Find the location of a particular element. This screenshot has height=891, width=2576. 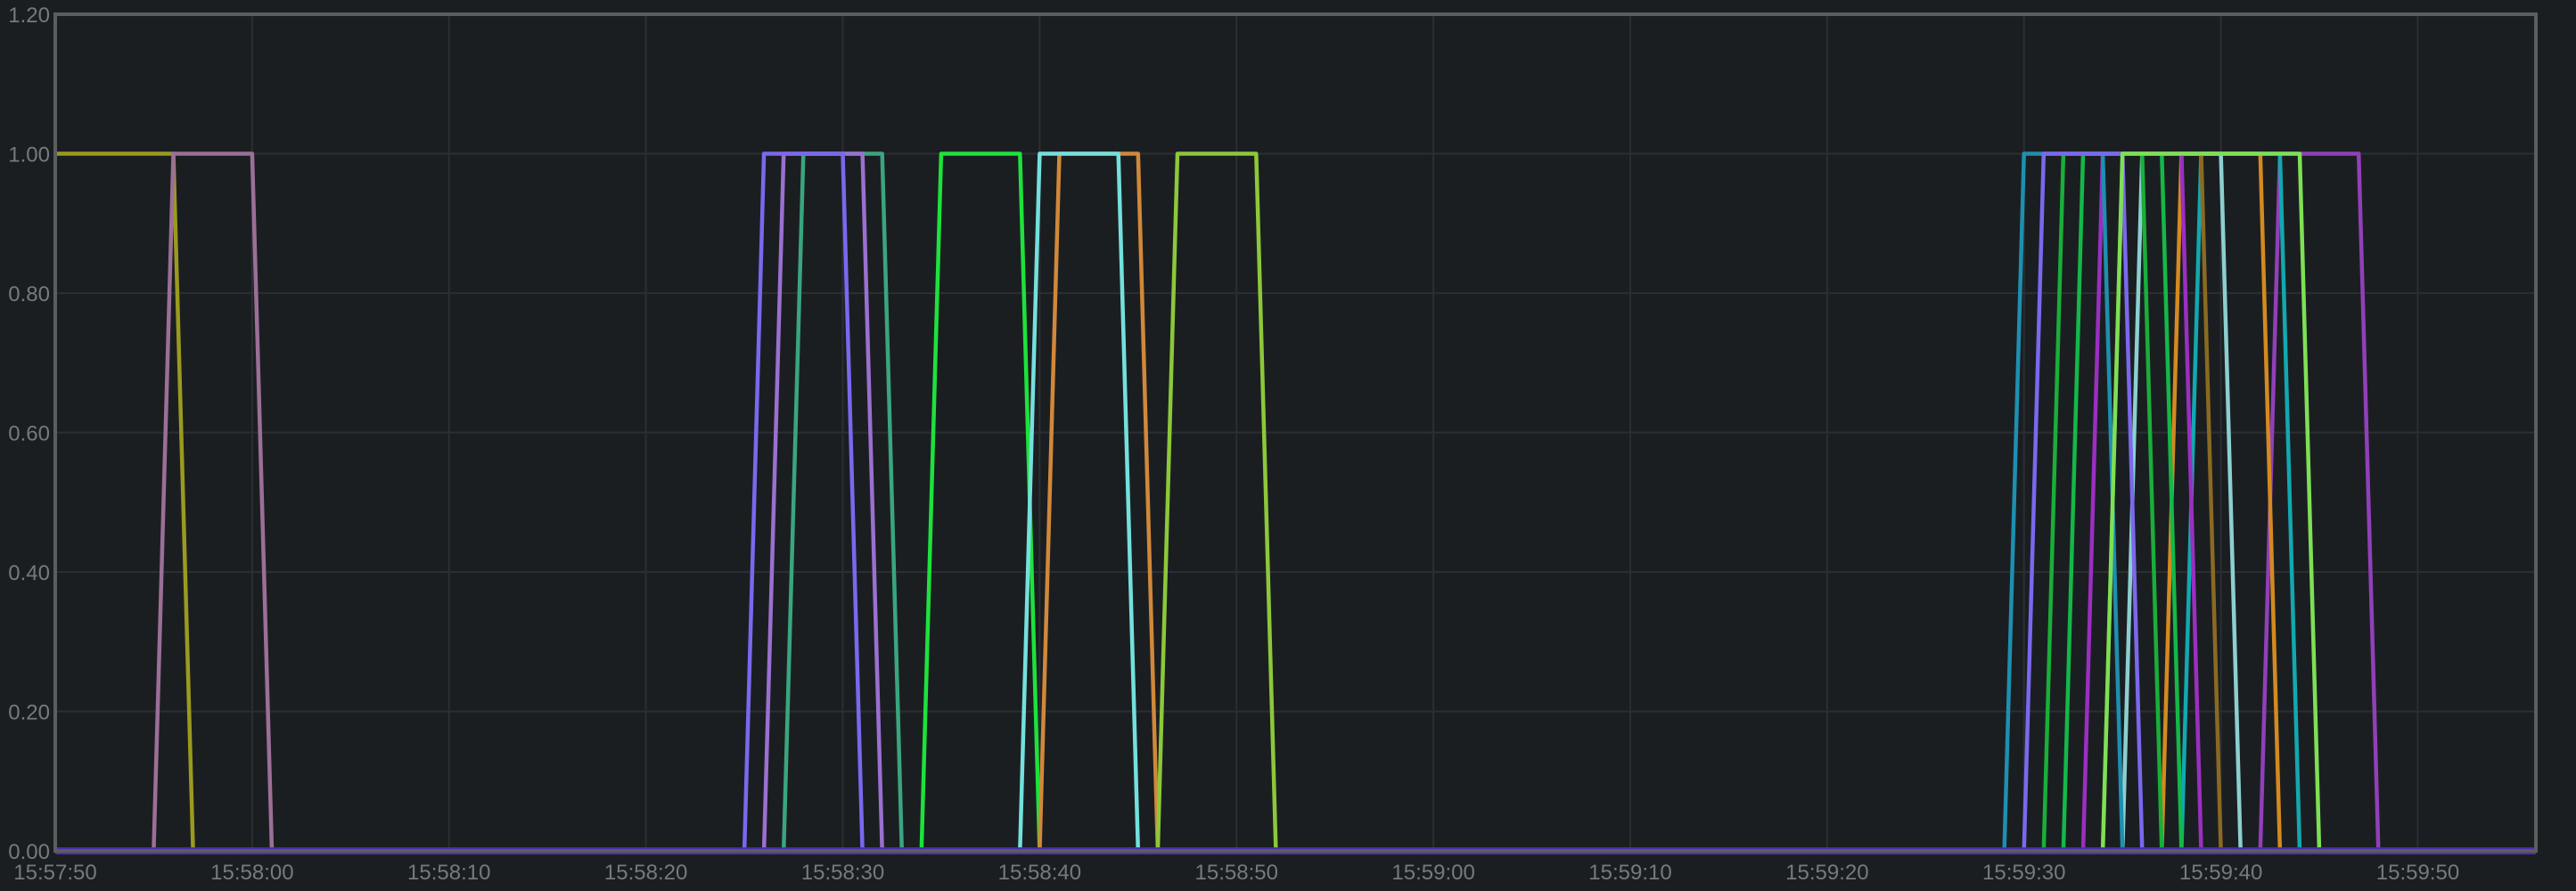

x-tick-label: 15:59:00 is located at coordinates (1433, 873).